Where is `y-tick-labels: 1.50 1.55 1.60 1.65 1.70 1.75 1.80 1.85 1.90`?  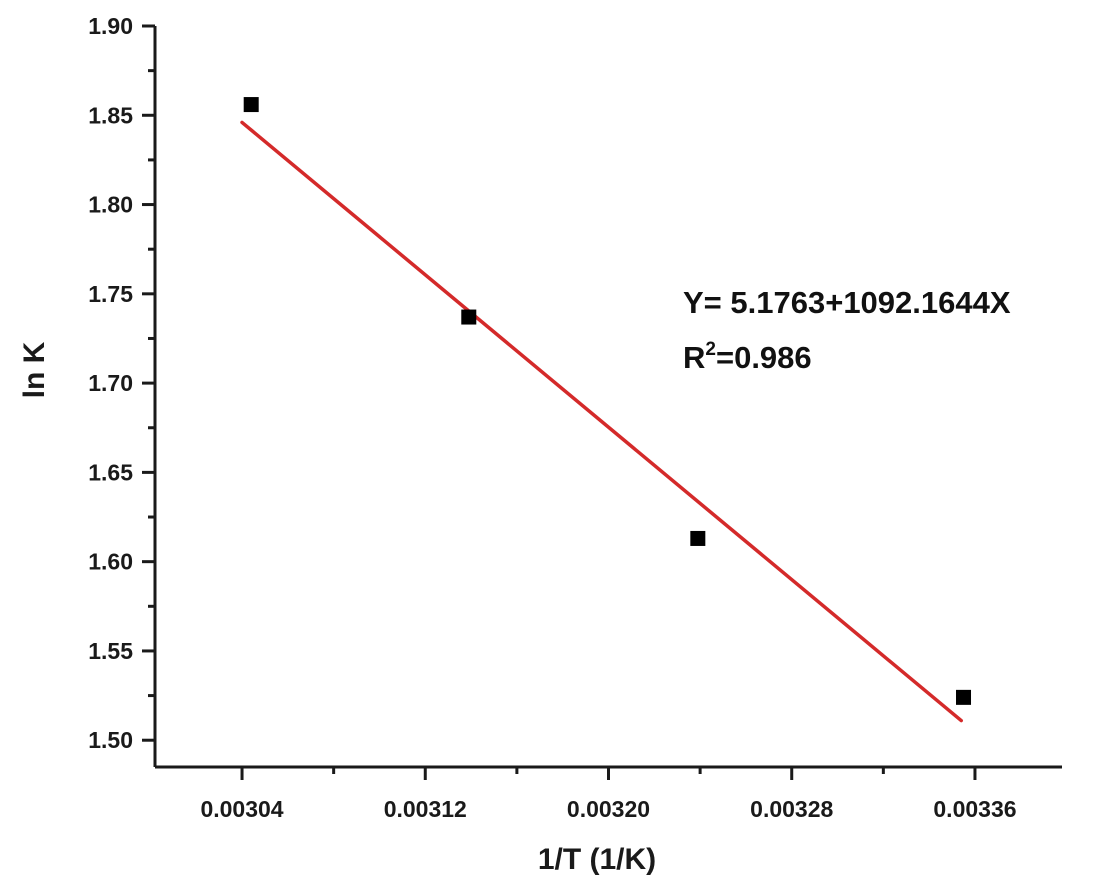
y-tick-labels: 1.50 1.55 1.60 1.65 1.70 1.75 1.80 1.85 1.90 is located at coordinates (110, 383).